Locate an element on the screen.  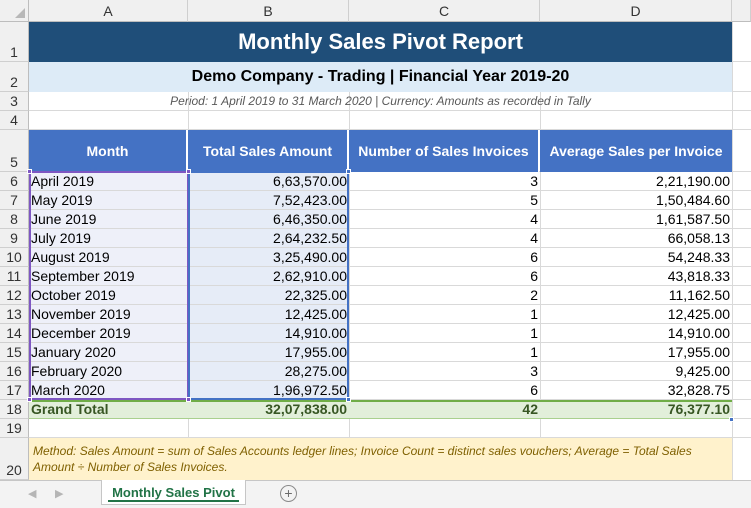
column-header-c: C is located at coordinates (444, 11).